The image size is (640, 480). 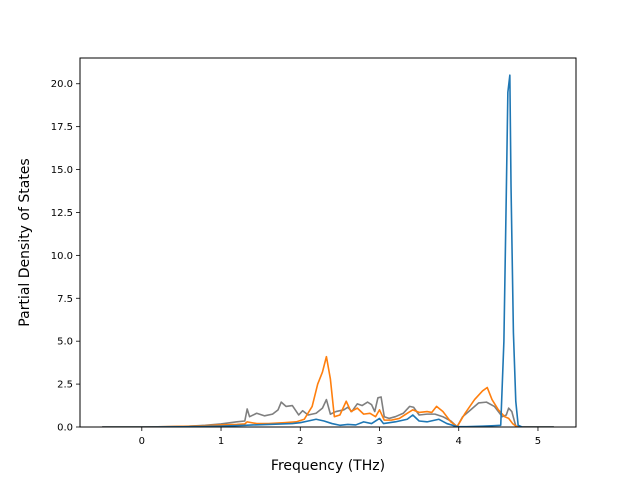 What do you see at coordinates (62, 170) in the screenshot?
I see `y-tick-label: 15.0` at bounding box center [62, 170].